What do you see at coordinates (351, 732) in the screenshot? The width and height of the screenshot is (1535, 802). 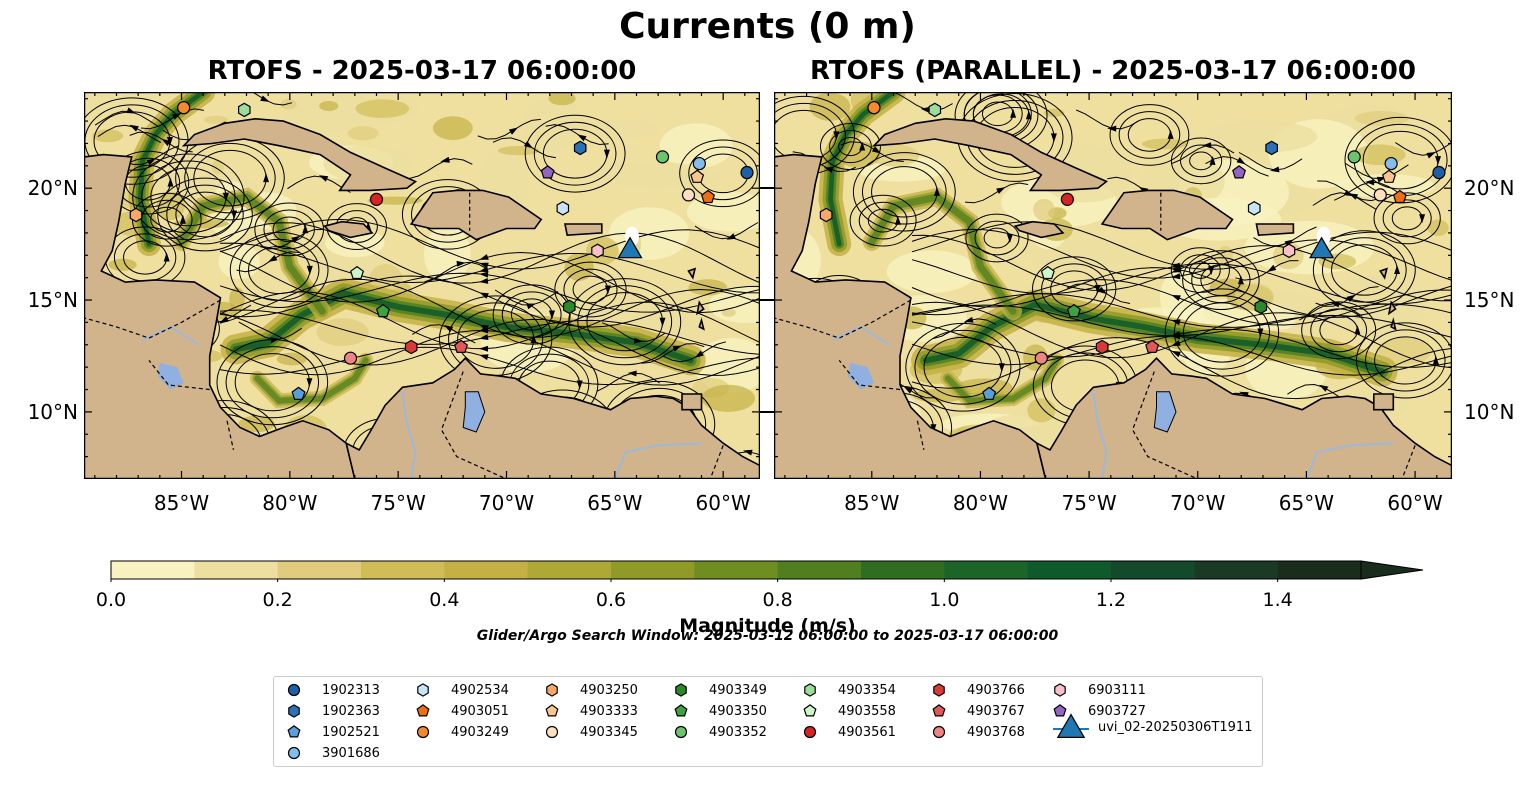 I see `legend-label: 1902521` at bounding box center [351, 732].